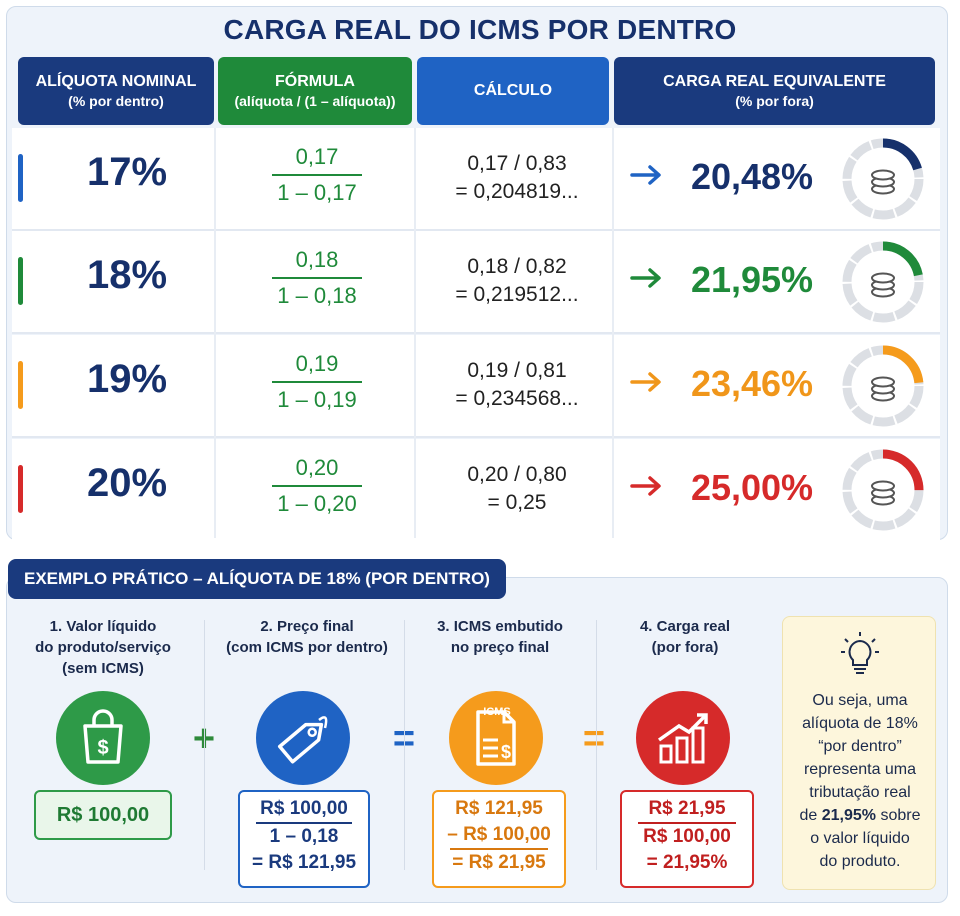 This screenshot has height=916, width=960. I want to click on lightbulb-icon, so click(860, 653).